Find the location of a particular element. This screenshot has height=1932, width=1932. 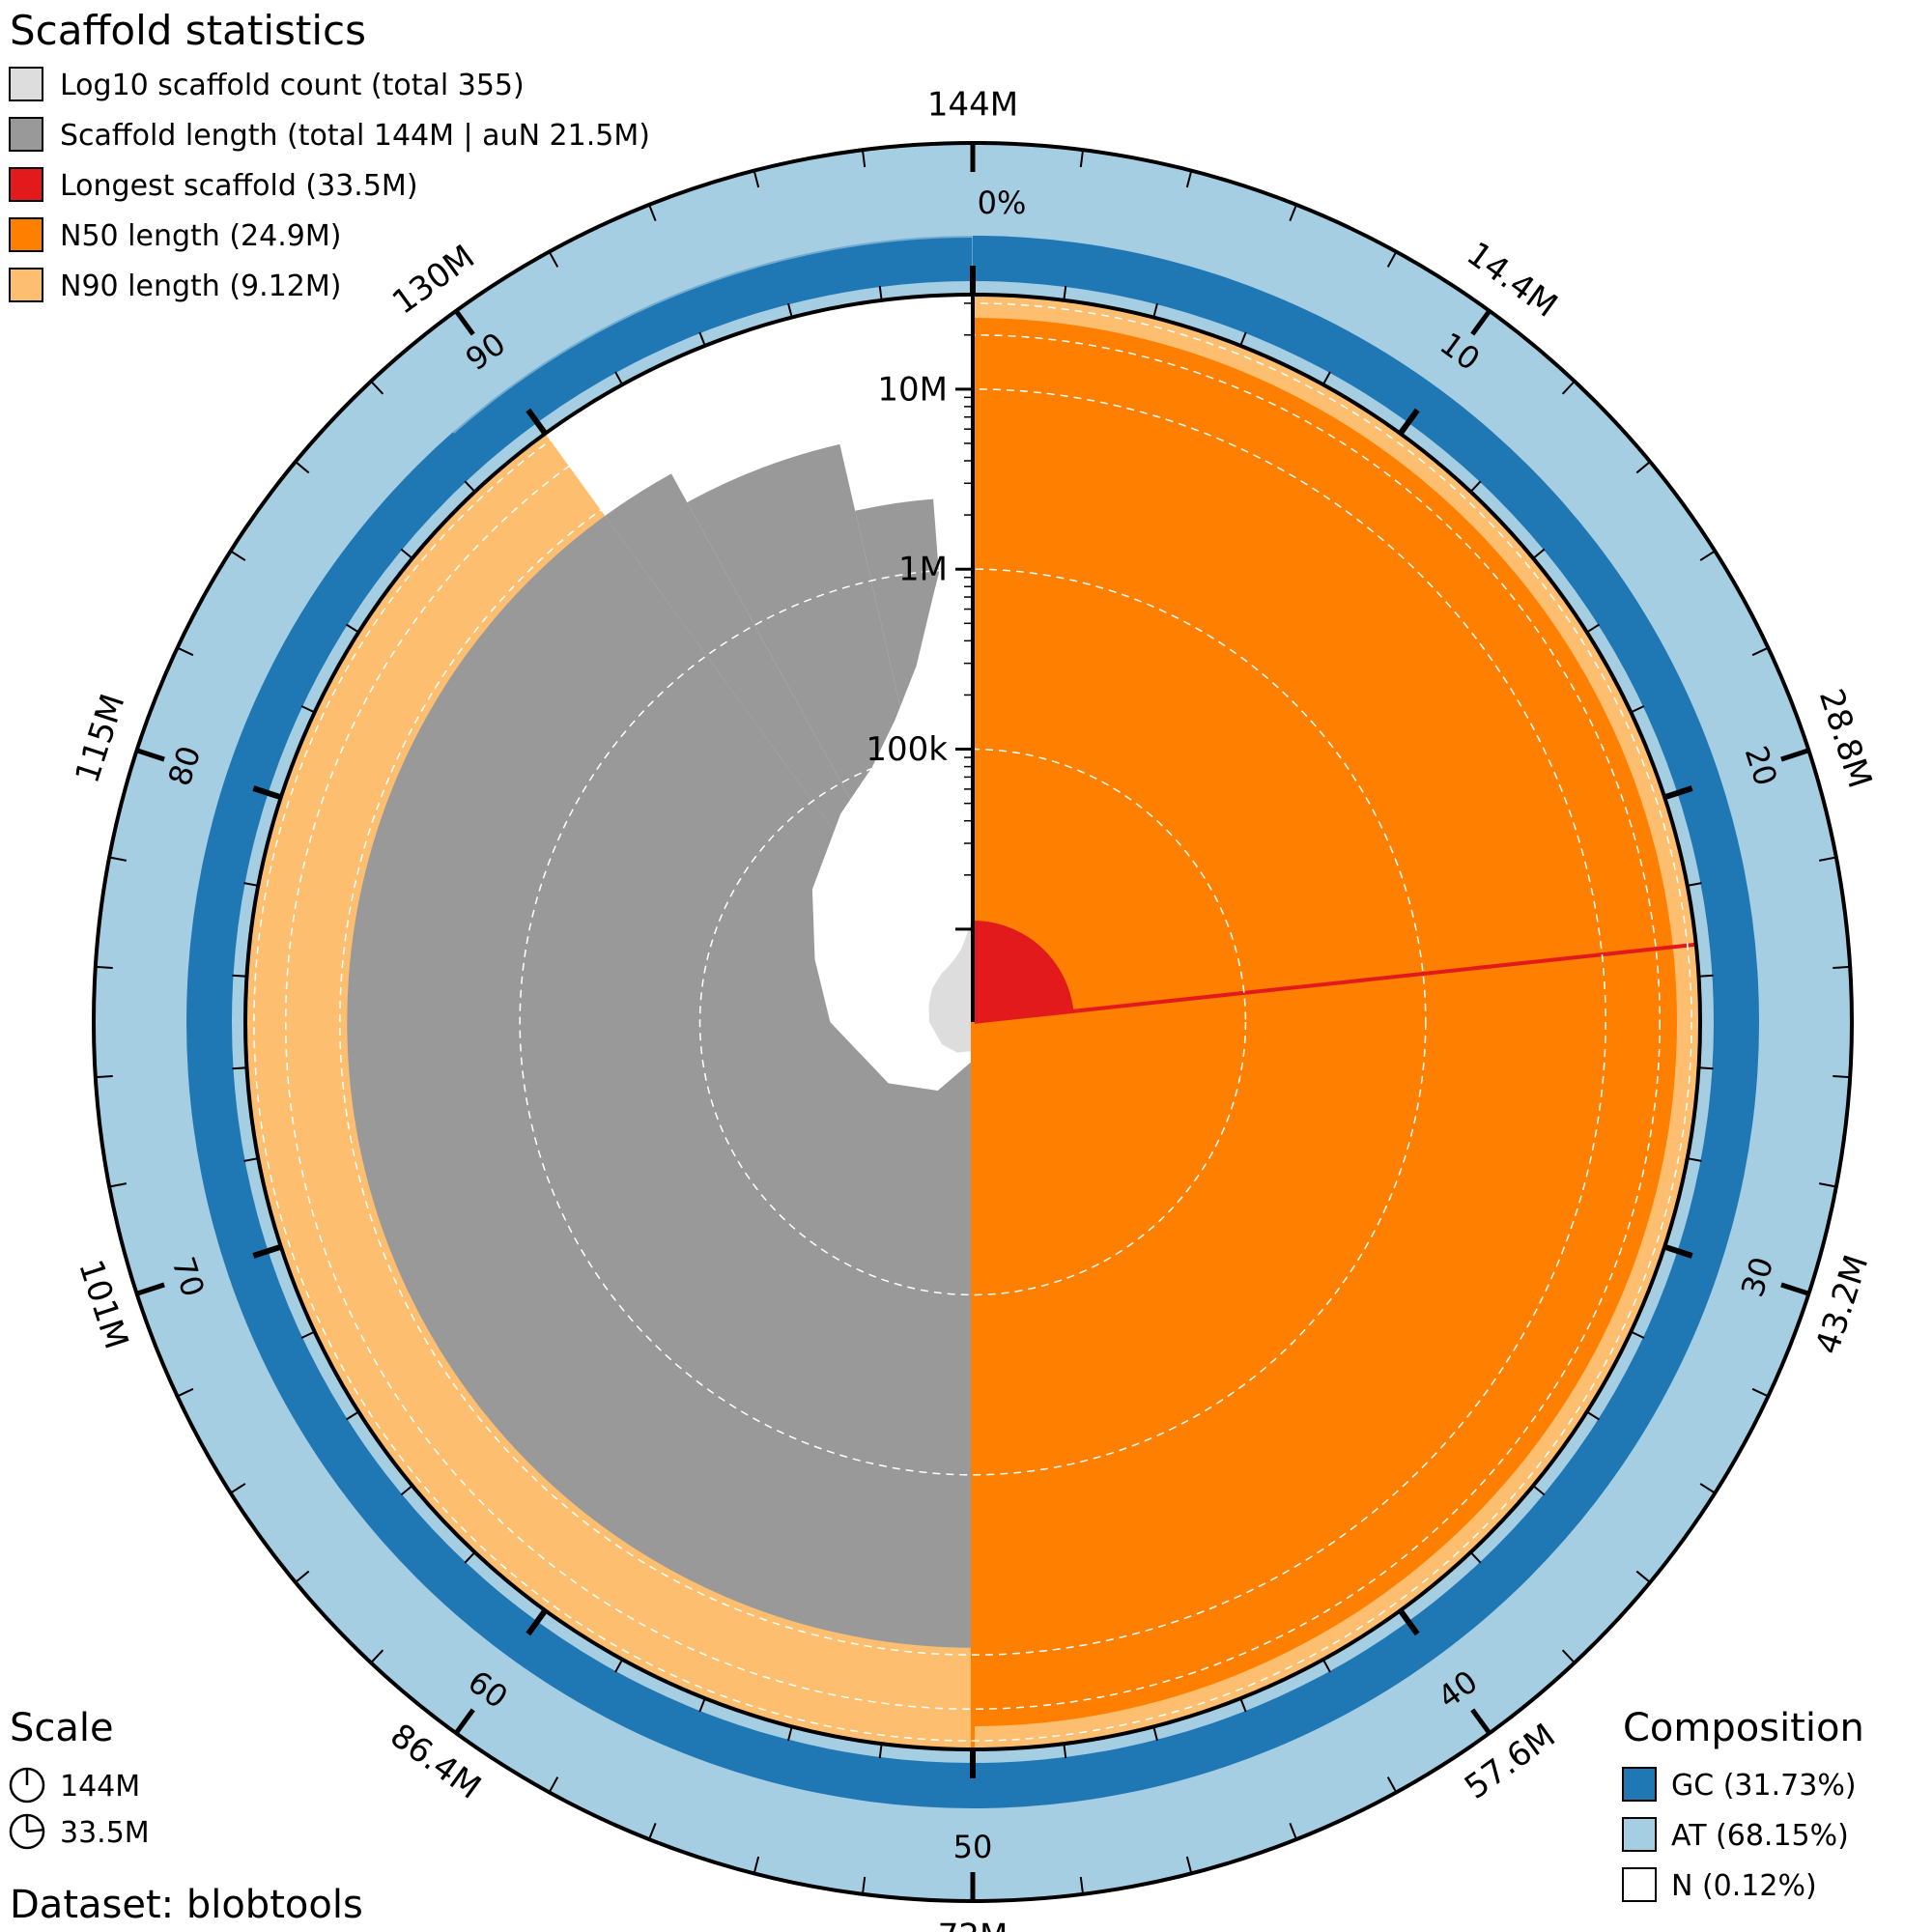

composition-title: Composition is located at coordinates (1743, 1728).